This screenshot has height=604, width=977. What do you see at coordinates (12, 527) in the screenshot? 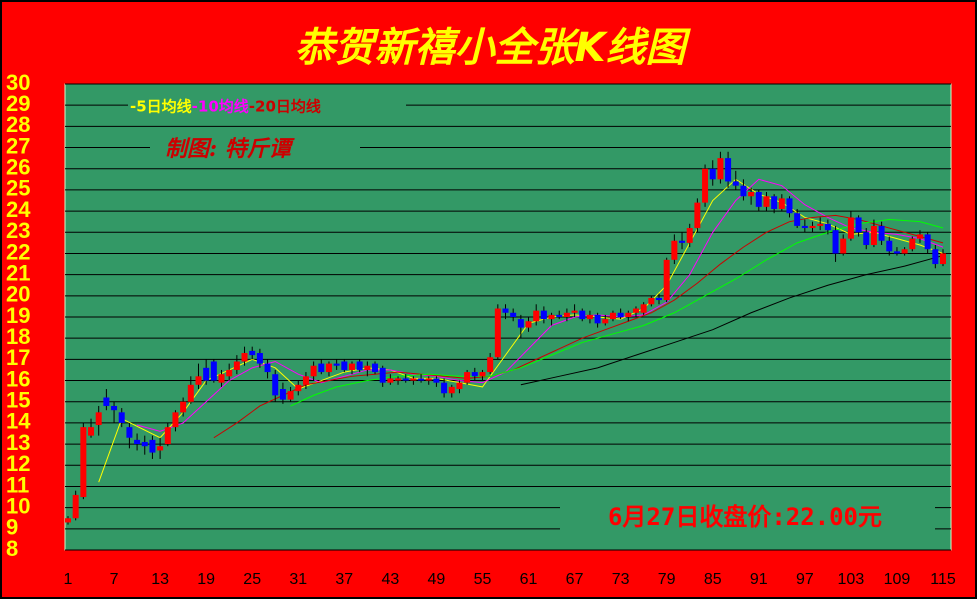
I see `y-tick-label: 9` at bounding box center [12, 527].